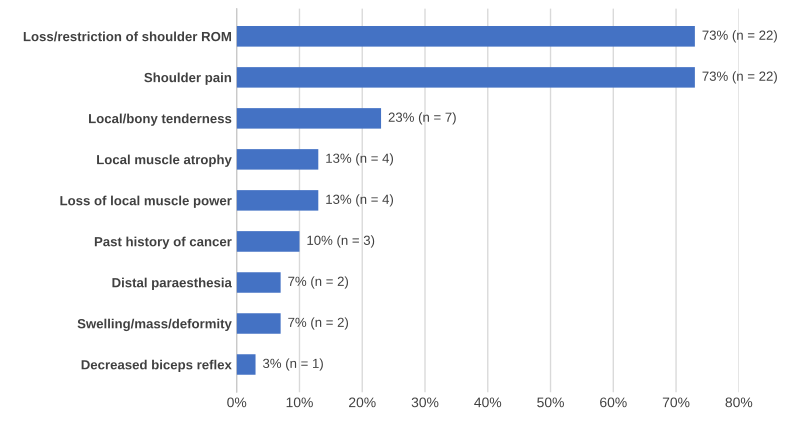 The image size is (797, 431). I want to click on y-tick-label: Loss of local muscle power, so click(146, 202).